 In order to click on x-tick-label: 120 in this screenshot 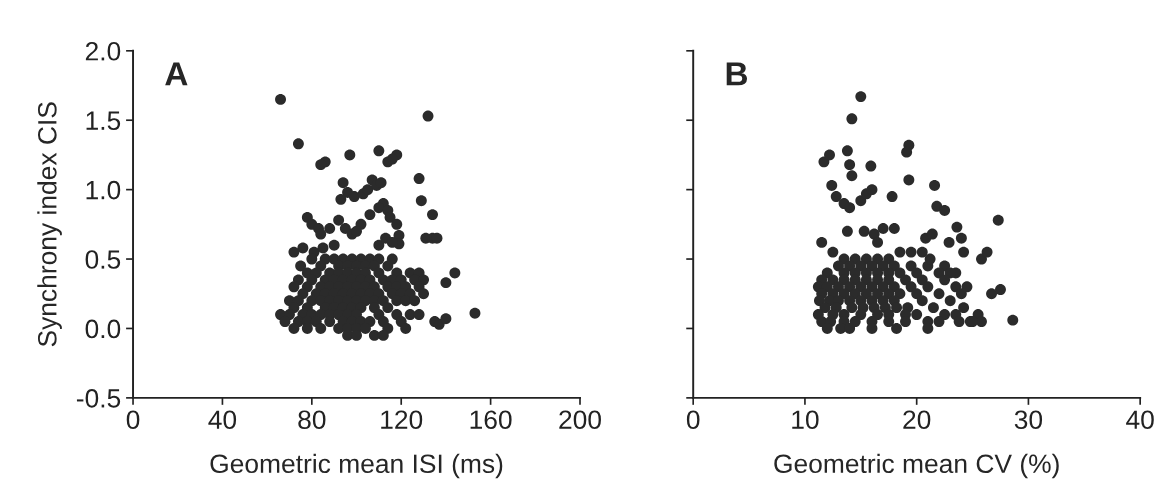, I will do `click(402, 420)`.